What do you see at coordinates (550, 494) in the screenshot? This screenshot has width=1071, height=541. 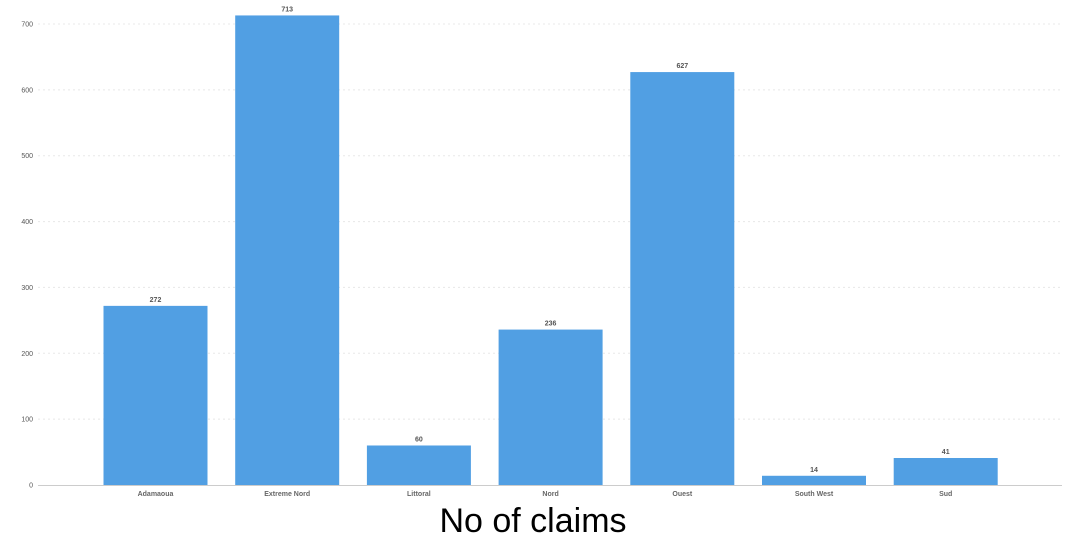 I see `x-tick-label-nord: Nord` at bounding box center [550, 494].